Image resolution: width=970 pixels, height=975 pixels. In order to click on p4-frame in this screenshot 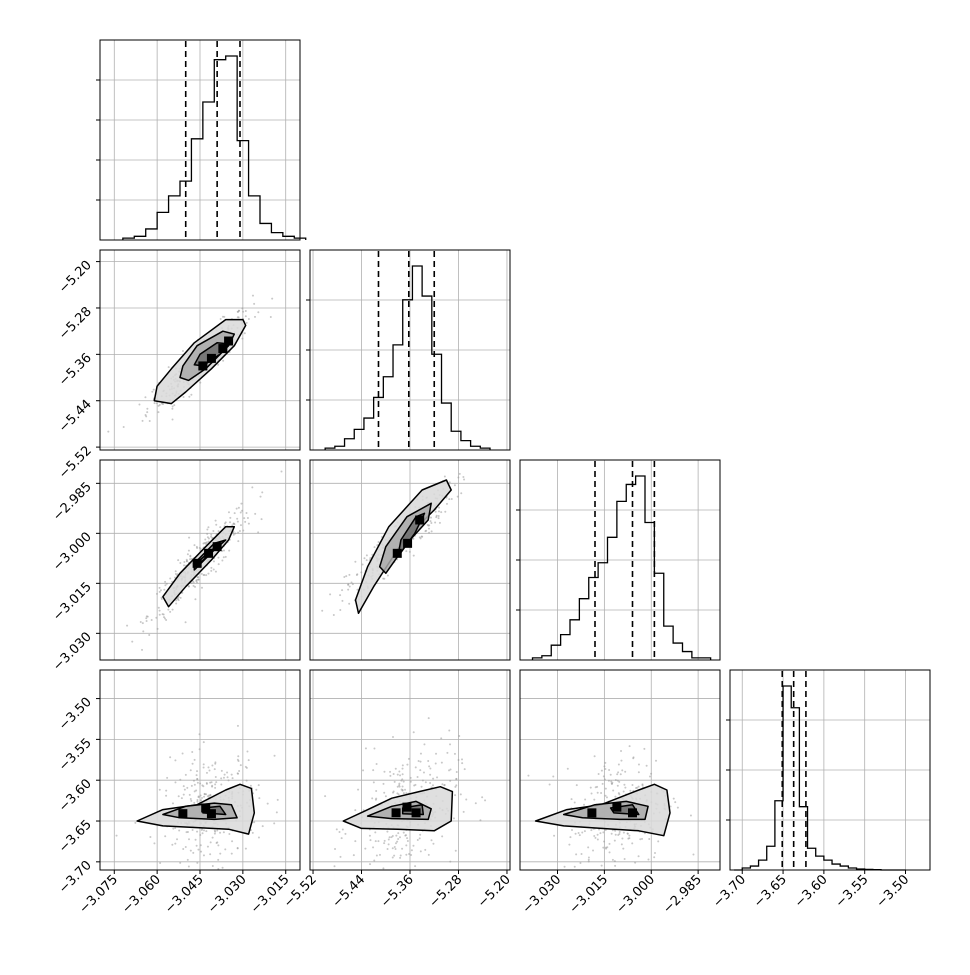, I will do `click(830, 770)`.